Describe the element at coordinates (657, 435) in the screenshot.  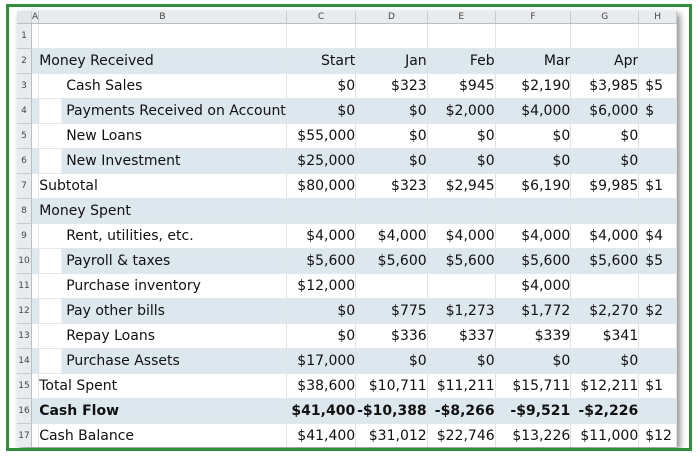
I see `cell-h: $12` at that location.